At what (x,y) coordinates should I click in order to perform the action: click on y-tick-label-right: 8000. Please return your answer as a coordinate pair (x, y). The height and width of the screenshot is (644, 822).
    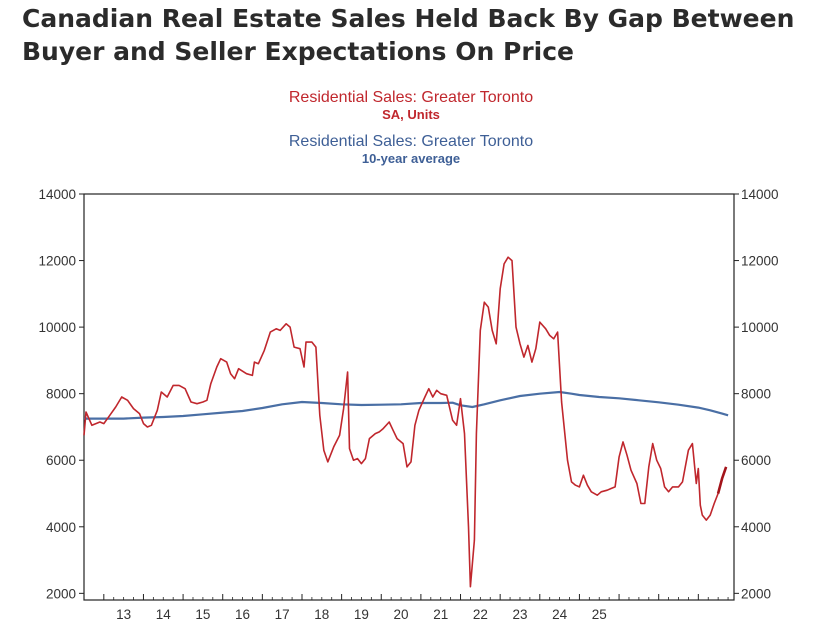
    Looking at the image, I should click on (756, 394).